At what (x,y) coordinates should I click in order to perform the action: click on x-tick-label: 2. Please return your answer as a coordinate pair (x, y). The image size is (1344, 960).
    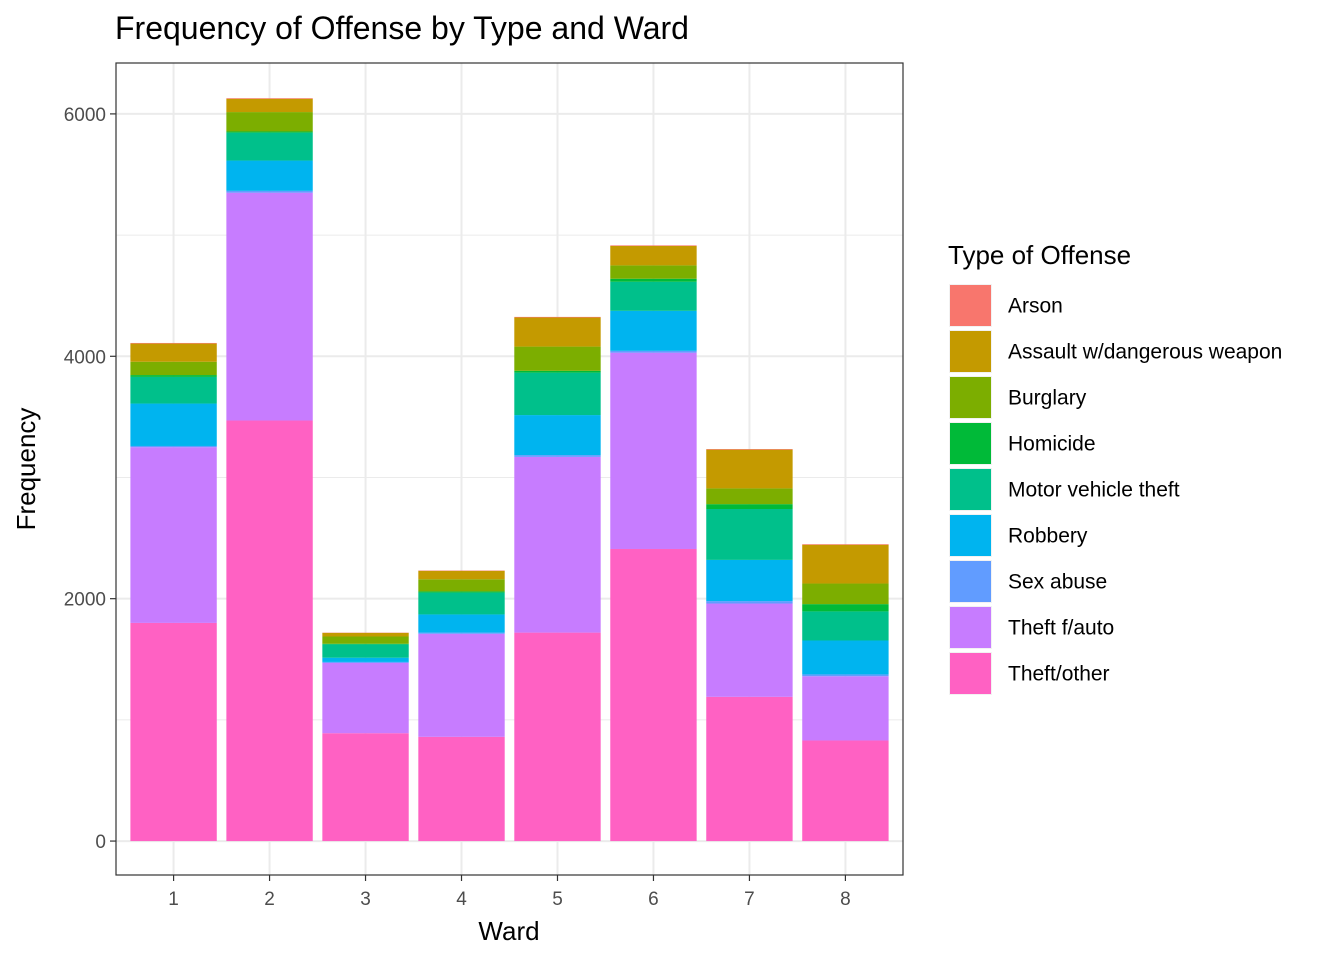
    Looking at the image, I should click on (269, 899).